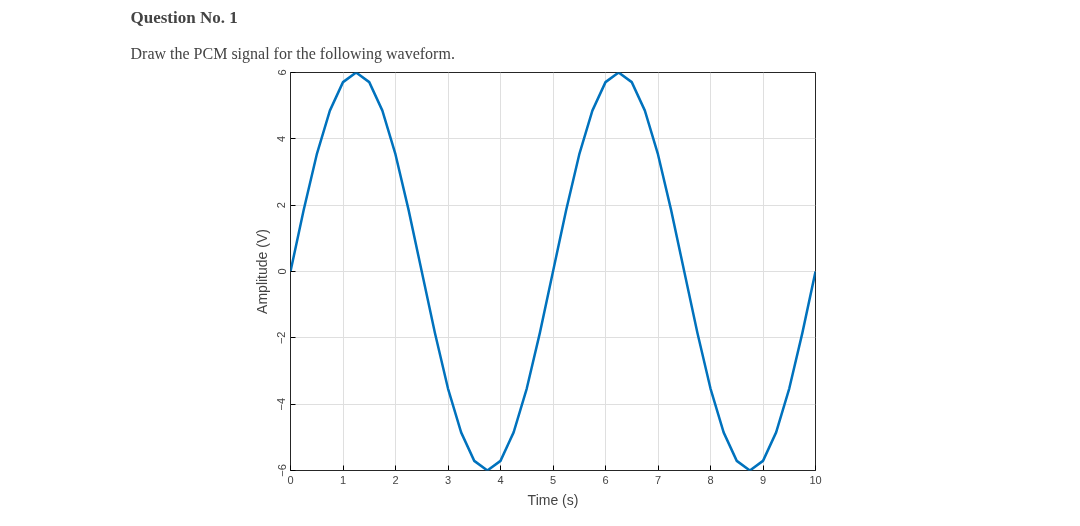 The image size is (1080, 526). I want to click on x-tick-label: 9, so click(763, 479).